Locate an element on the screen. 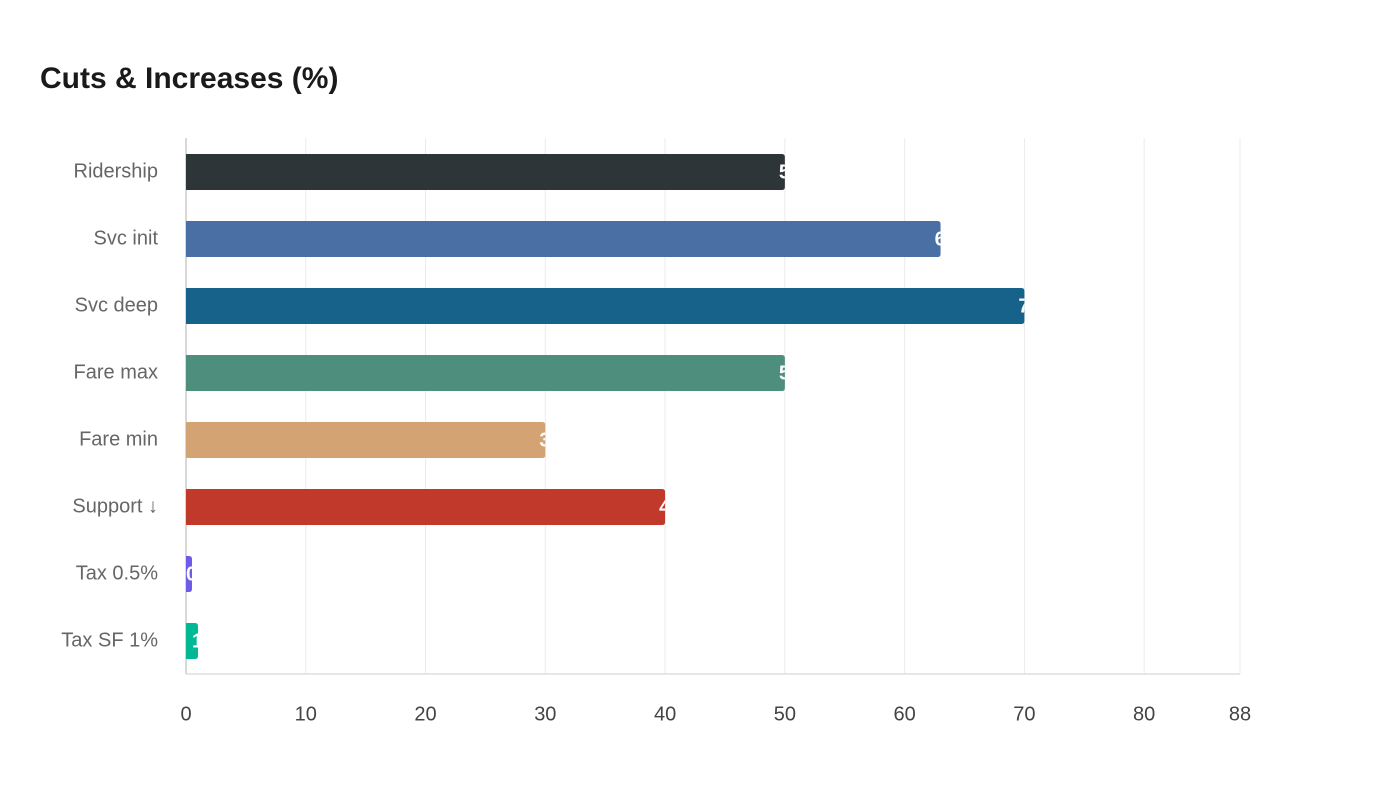  x-tick-label: 60 is located at coordinates (905, 714).